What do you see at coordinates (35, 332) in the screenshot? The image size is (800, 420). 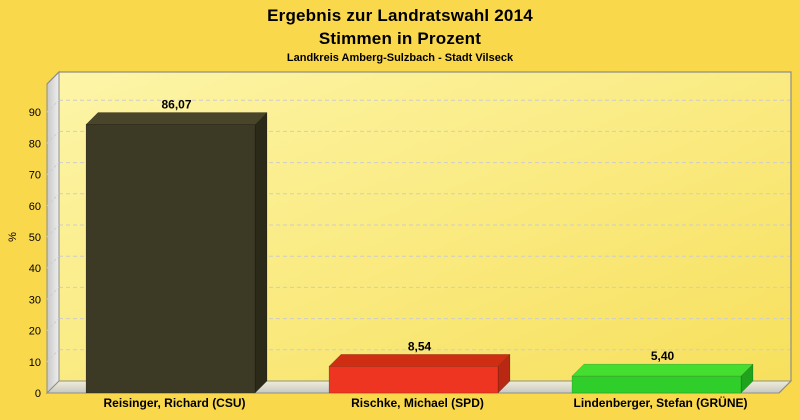 I see `y-tick-label: 20` at bounding box center [35, 332].